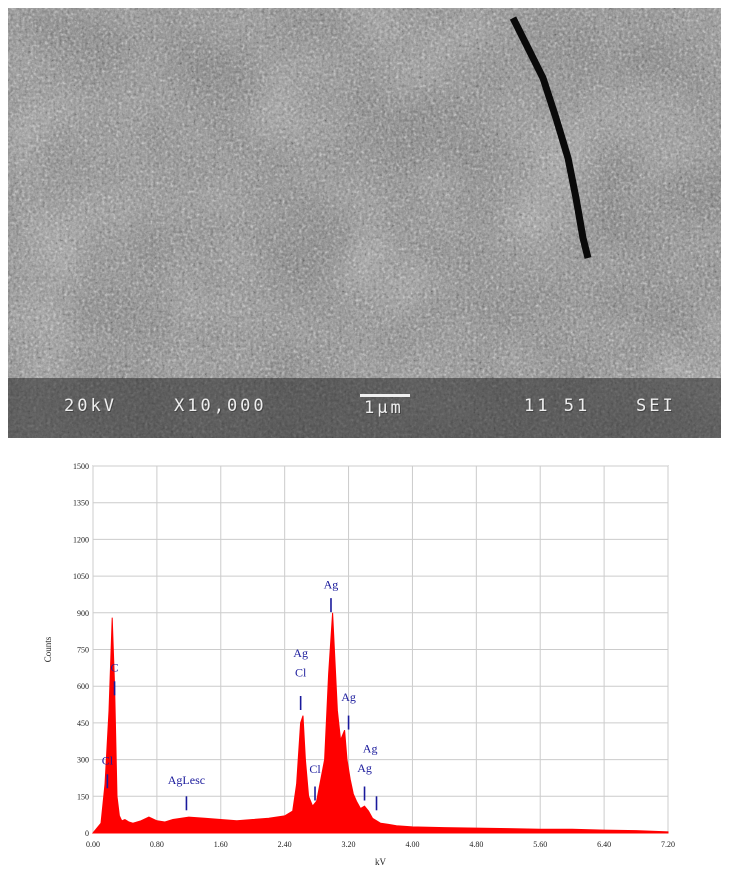  I want to click on voltage-label: 20kV, so click(90, 406).